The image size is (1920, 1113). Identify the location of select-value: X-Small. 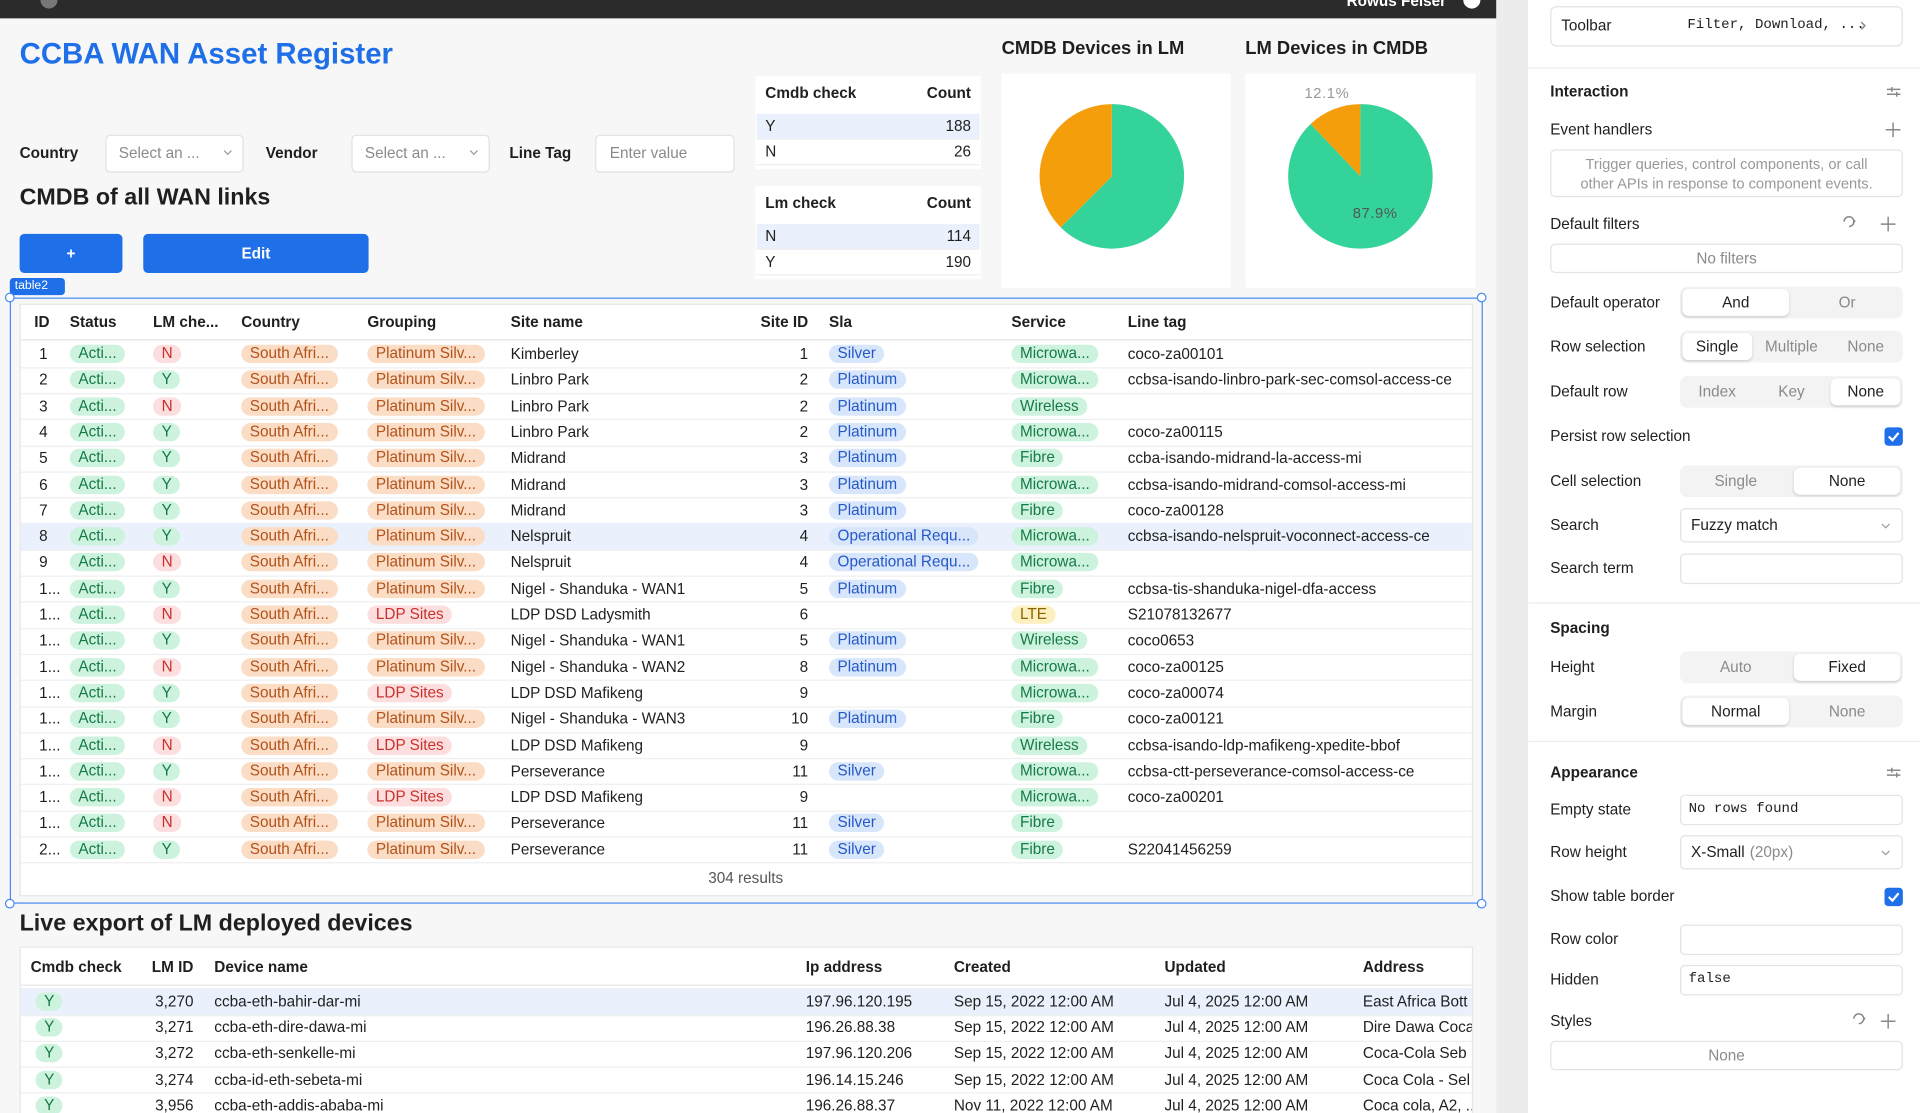
(1718, 852).